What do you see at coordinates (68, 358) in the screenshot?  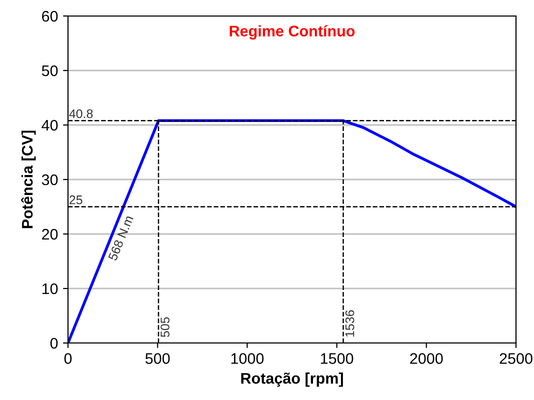 I see `x-tick-label: 0` at bounding box center [68, 358].